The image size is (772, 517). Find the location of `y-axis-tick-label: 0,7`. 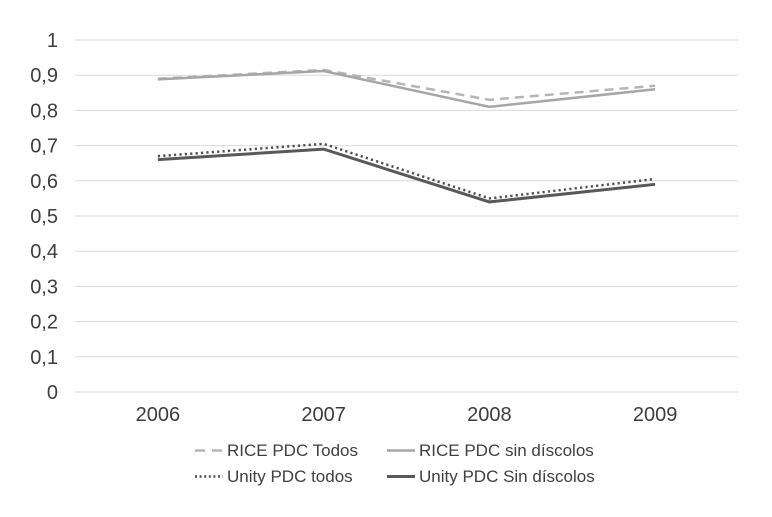

y-axis-tick-label: 0,7 is located at coordinates (44, 147).